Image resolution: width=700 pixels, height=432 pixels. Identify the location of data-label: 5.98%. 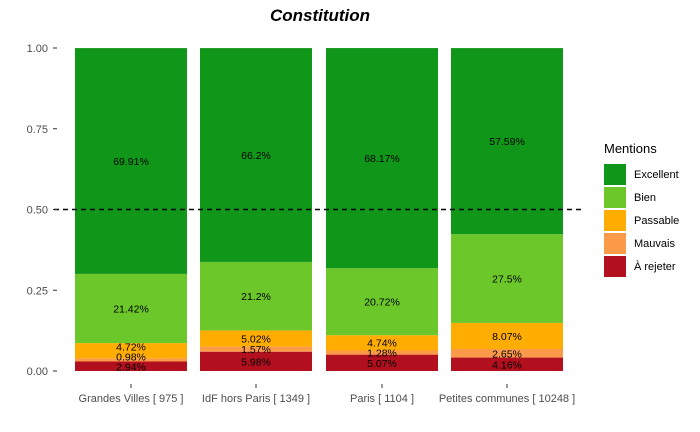
(256, 362).